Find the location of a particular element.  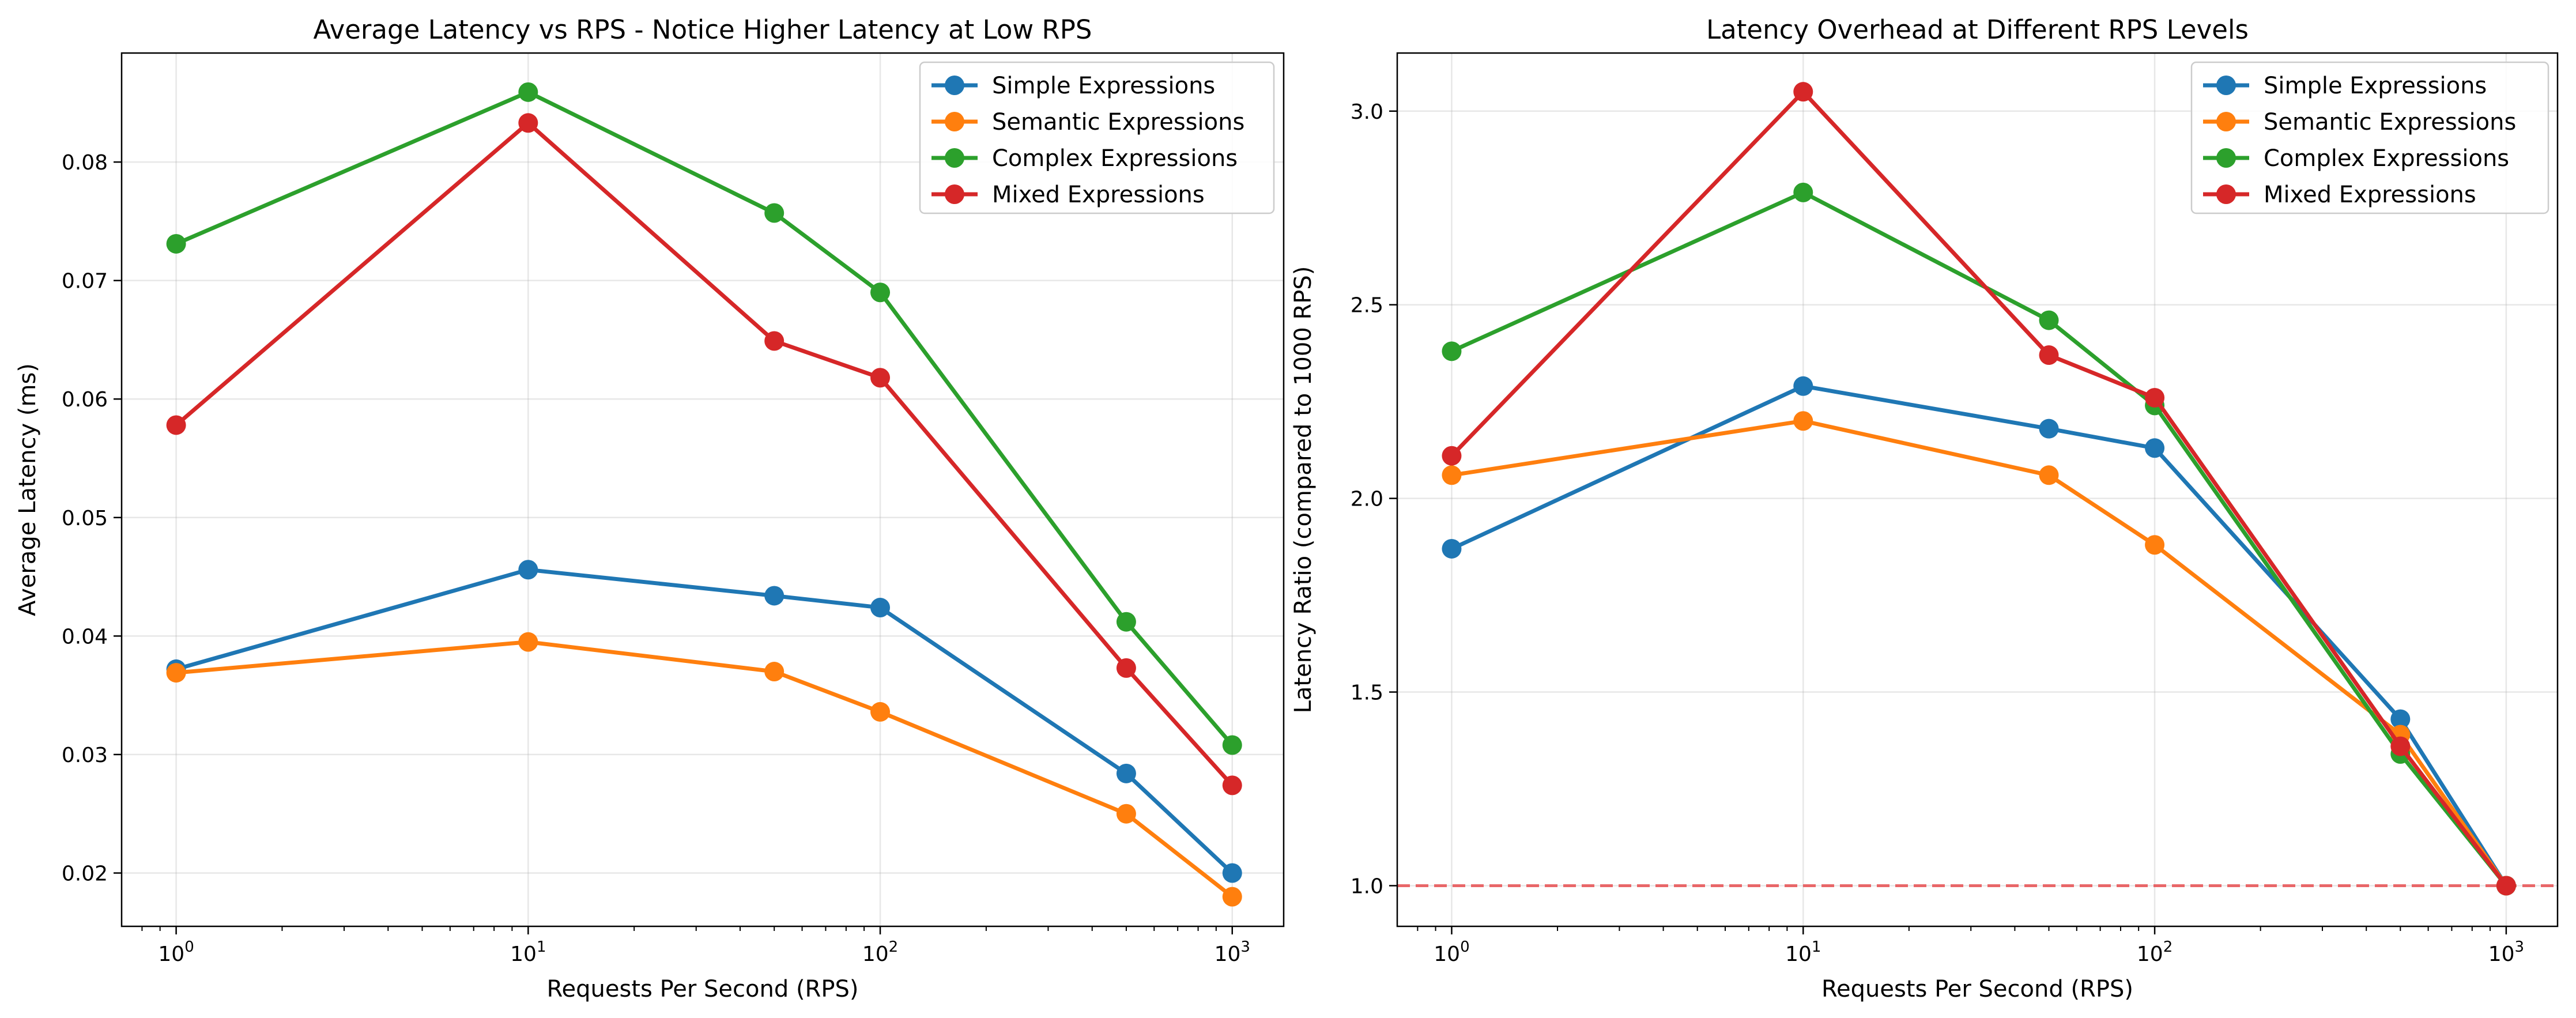

y-tick-label: 0.04 is located at coordinates (85, 636).